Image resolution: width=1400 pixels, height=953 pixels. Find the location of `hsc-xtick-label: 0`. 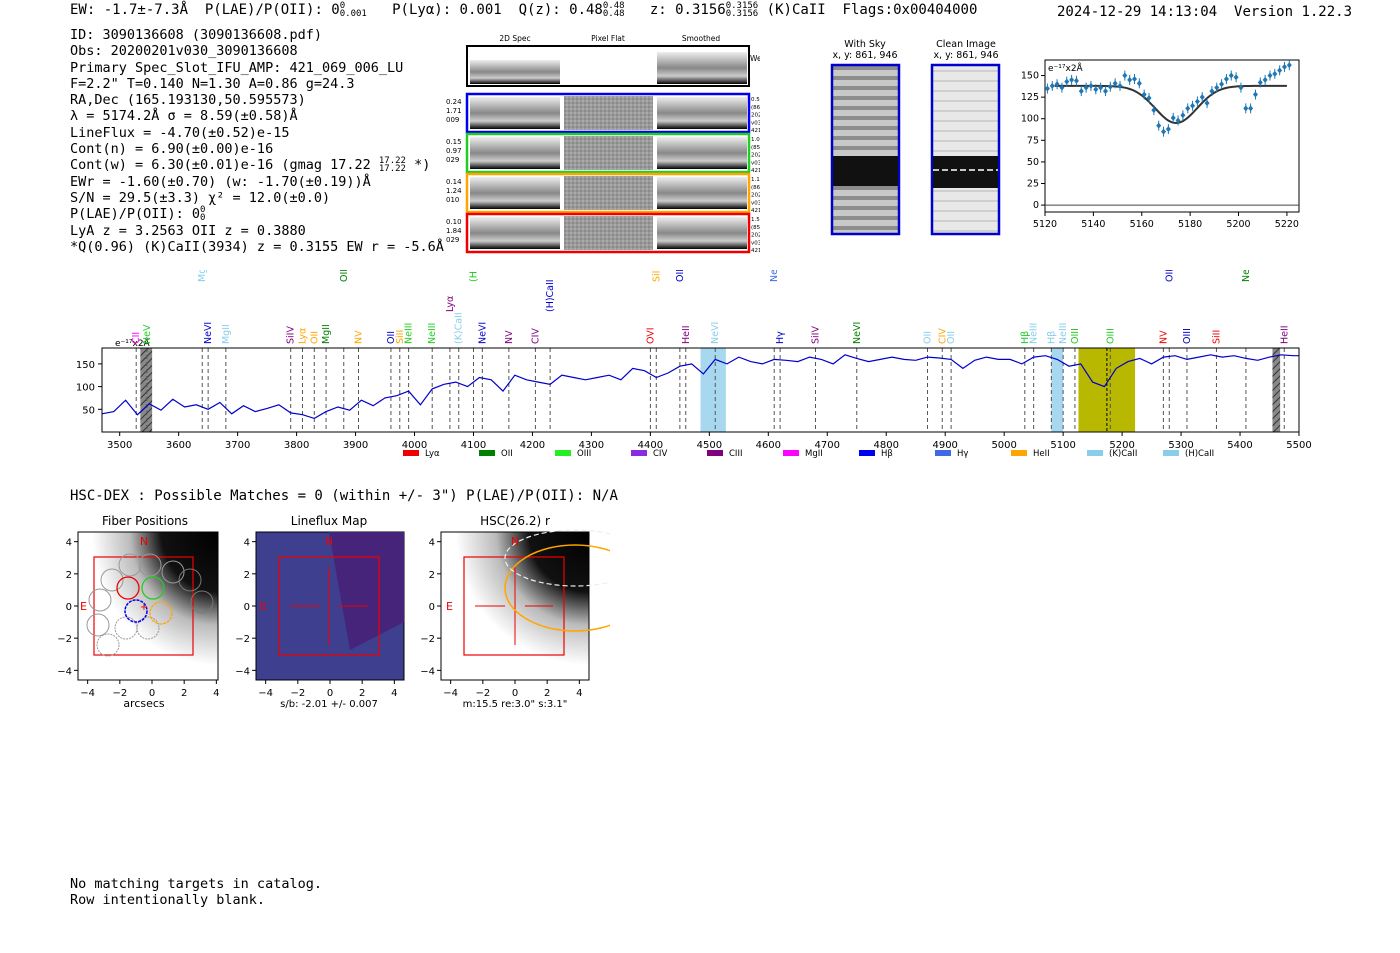

hsc-xtick-label: 0 is located at coordinates (152, 693).